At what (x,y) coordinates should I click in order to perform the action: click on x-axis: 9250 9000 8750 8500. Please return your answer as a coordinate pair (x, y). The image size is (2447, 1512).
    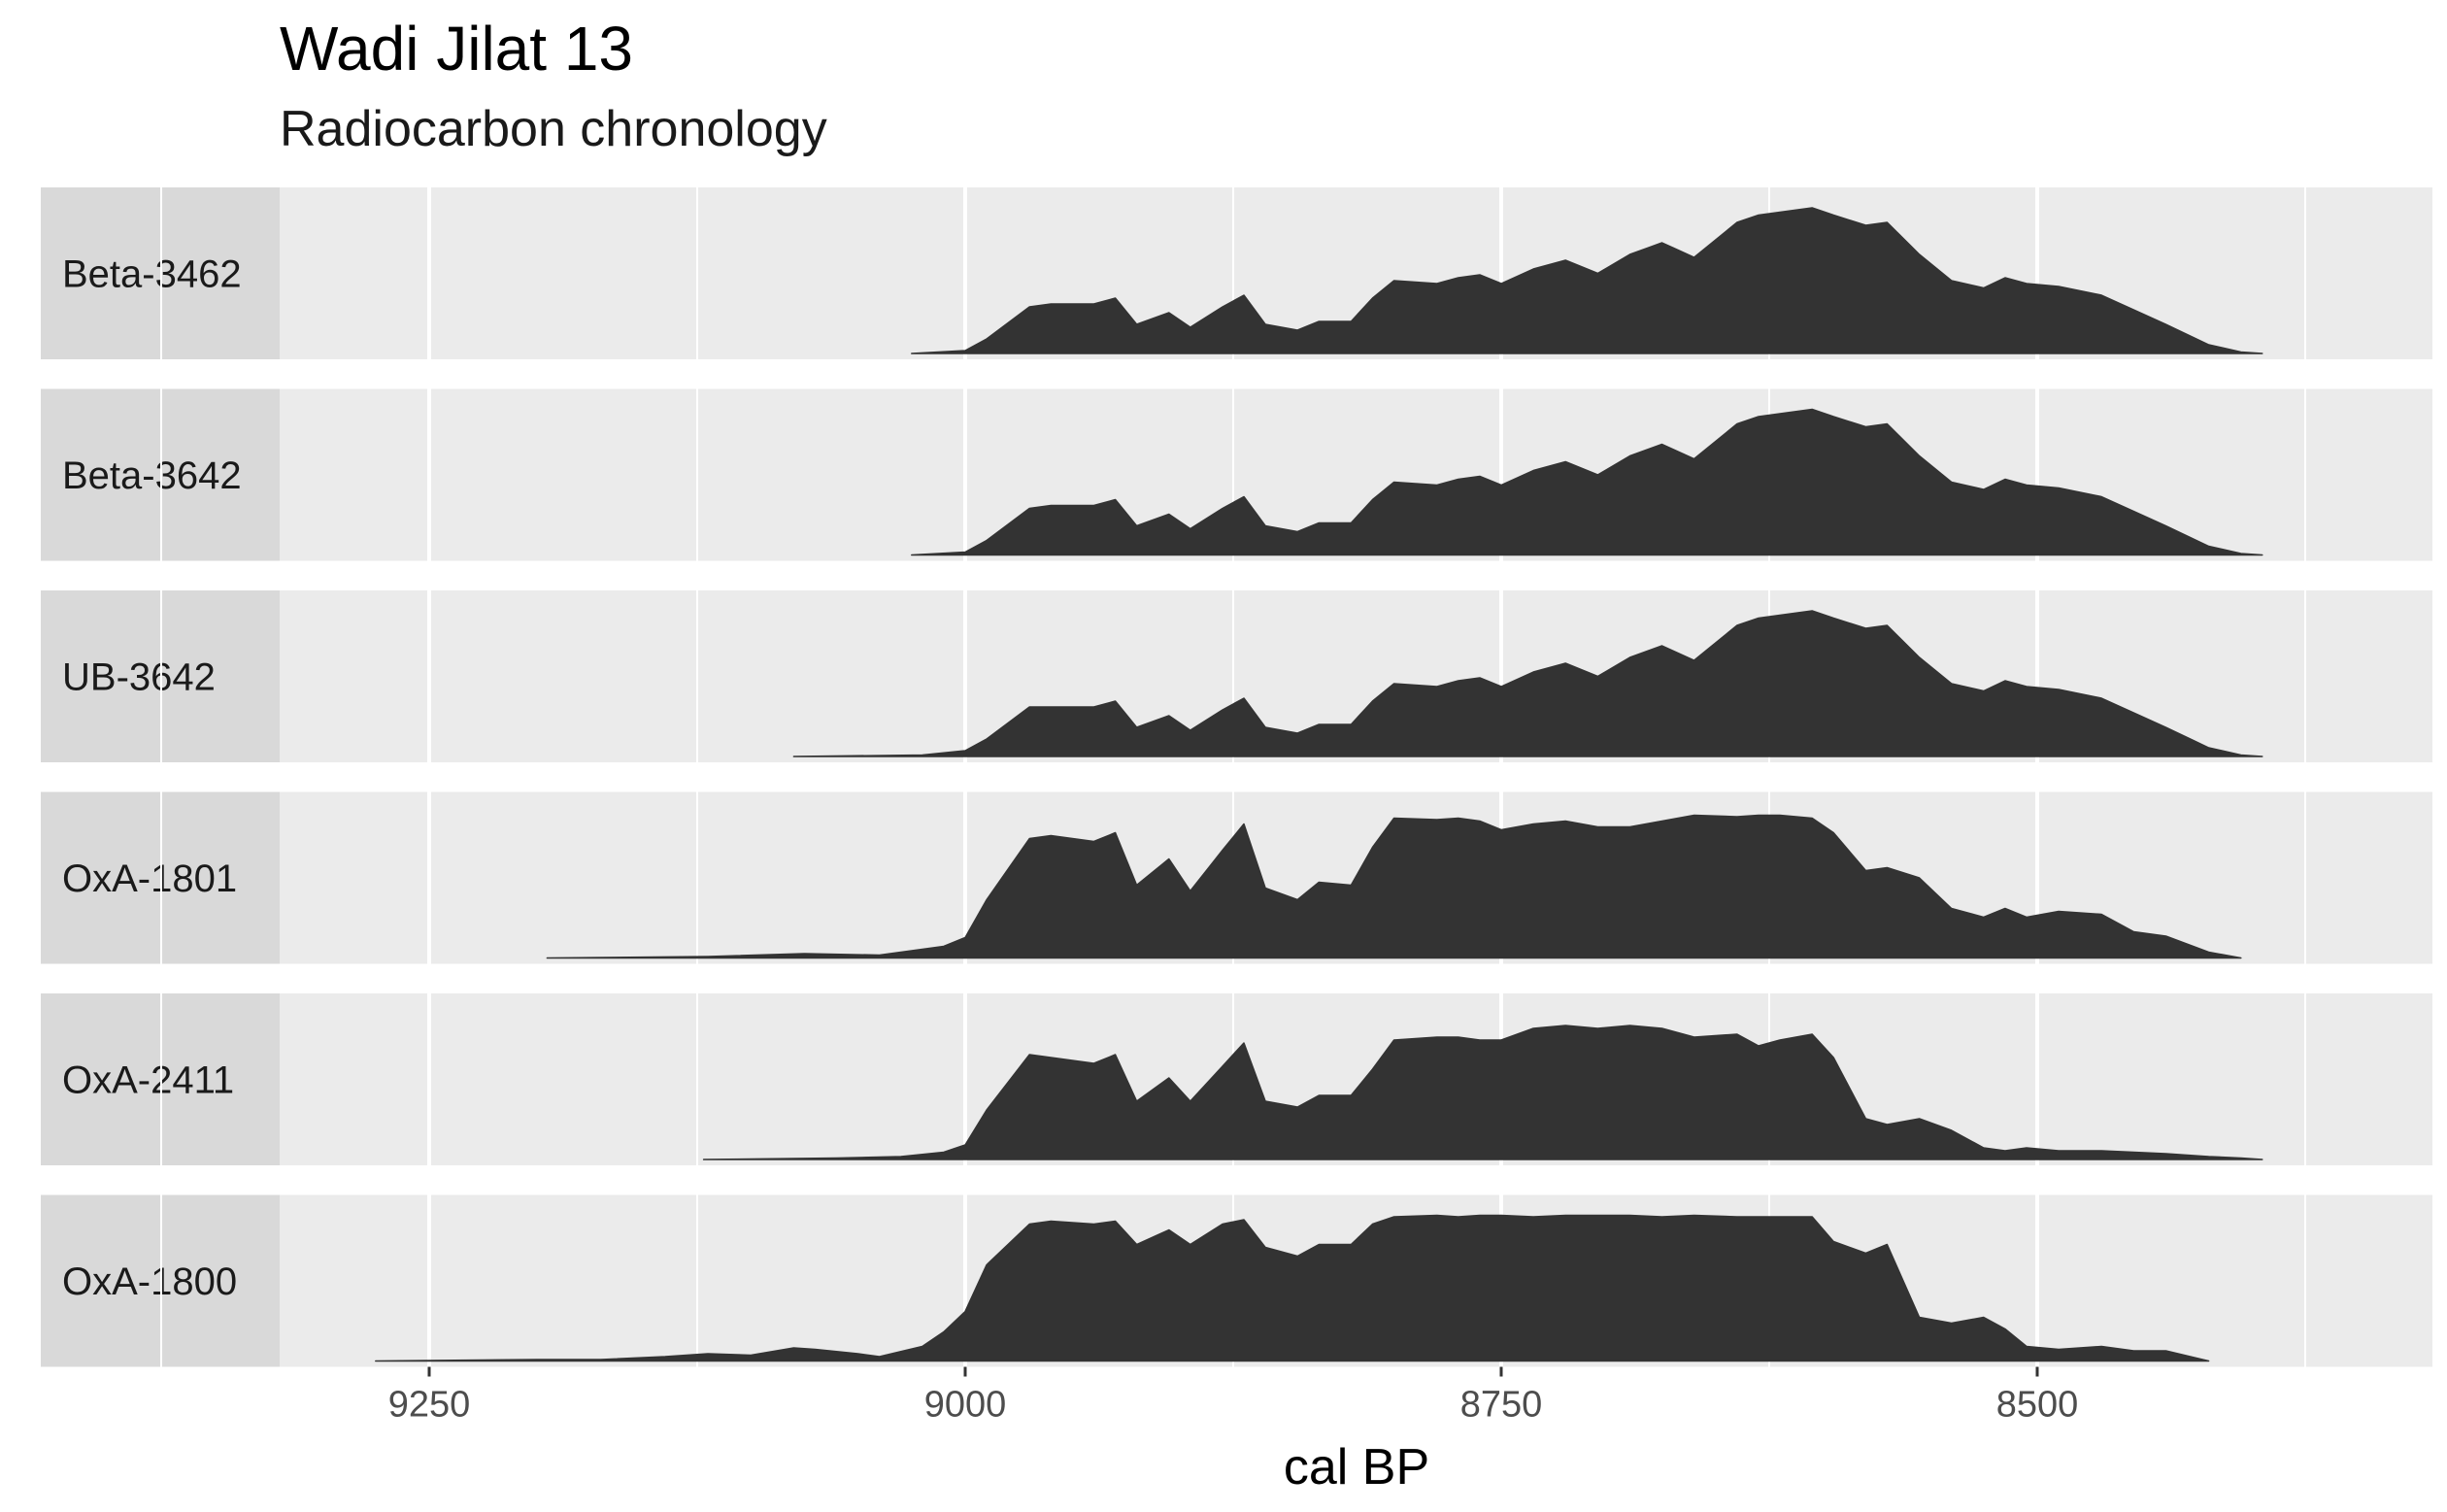
    Looking at the image, I should click on (1233, 1396).